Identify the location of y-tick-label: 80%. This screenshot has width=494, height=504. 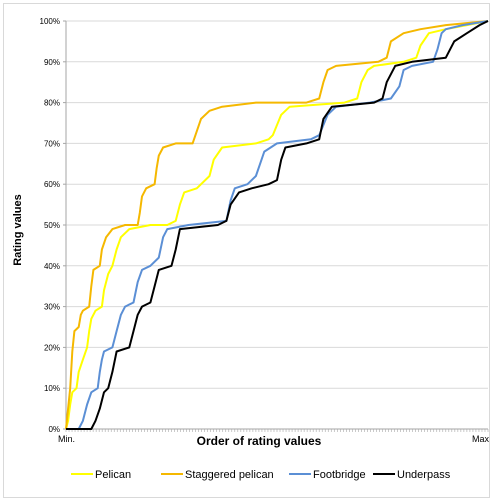
(52, 103).